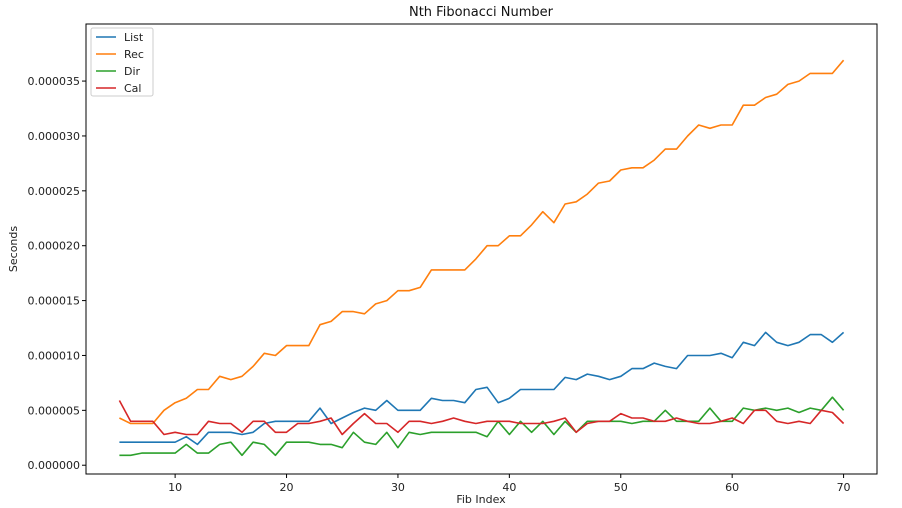 The image size is (902, 508). Describe the element at coordinates (54, 246) in the screenshot. I see `y-tick-label: 0.000020` at that location.